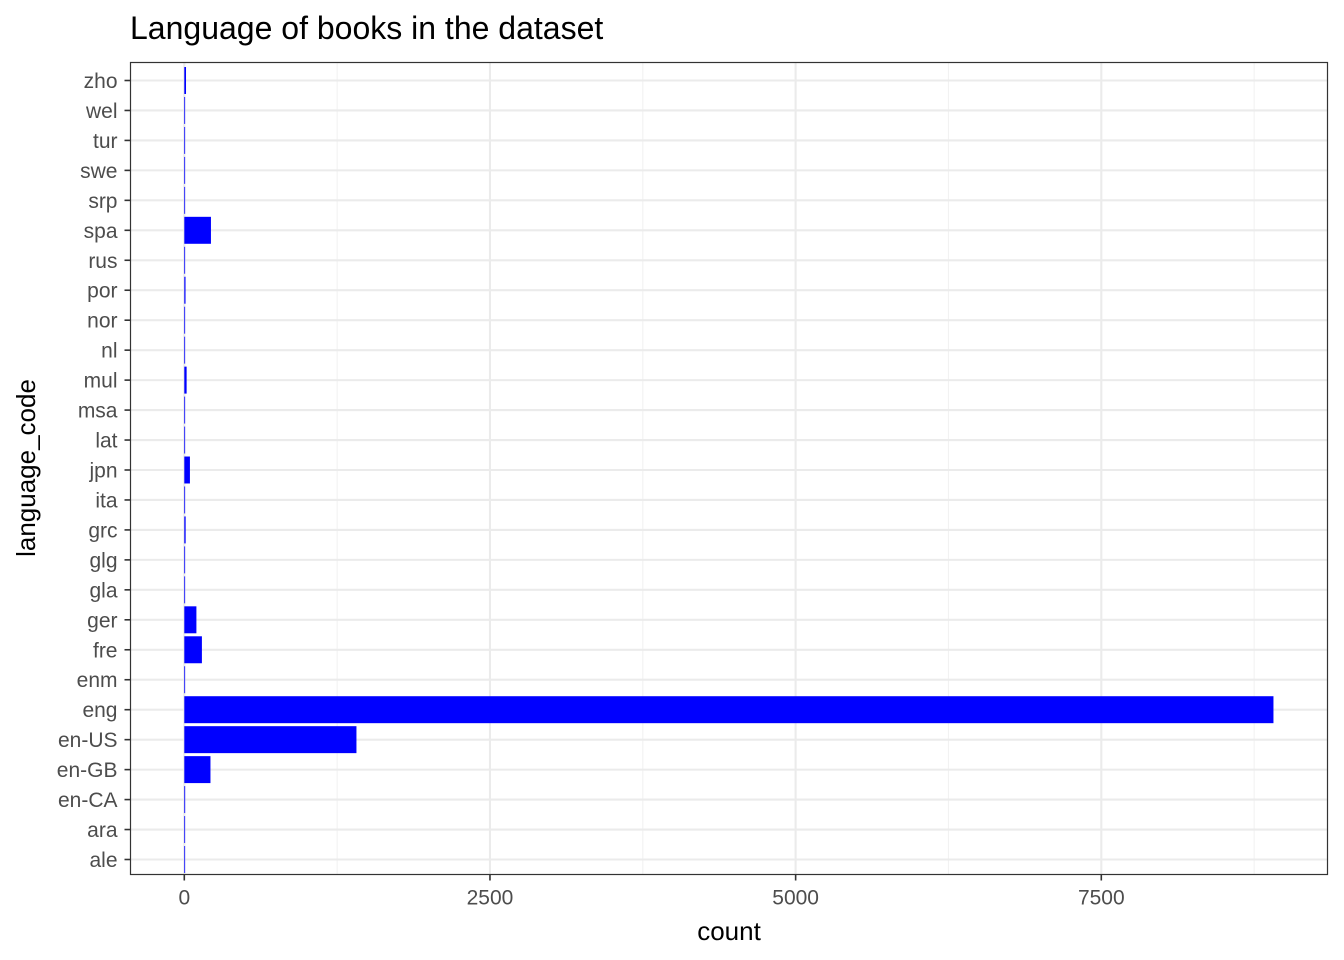 The image size is (1344, 960). I want to click on y-tick-label: ger, so click(102, 620).